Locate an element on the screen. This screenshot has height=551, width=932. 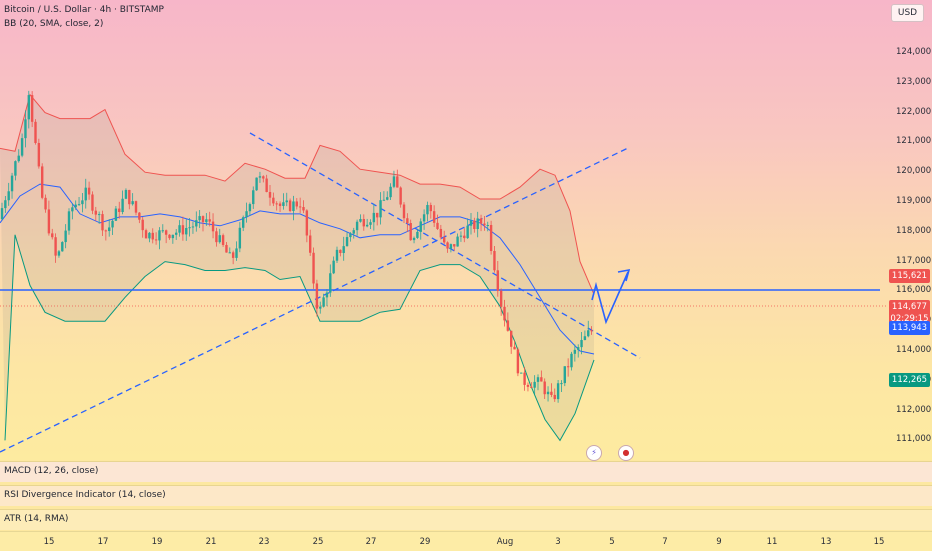
us-flag-icon: ● is located at coordinates (626, 453).